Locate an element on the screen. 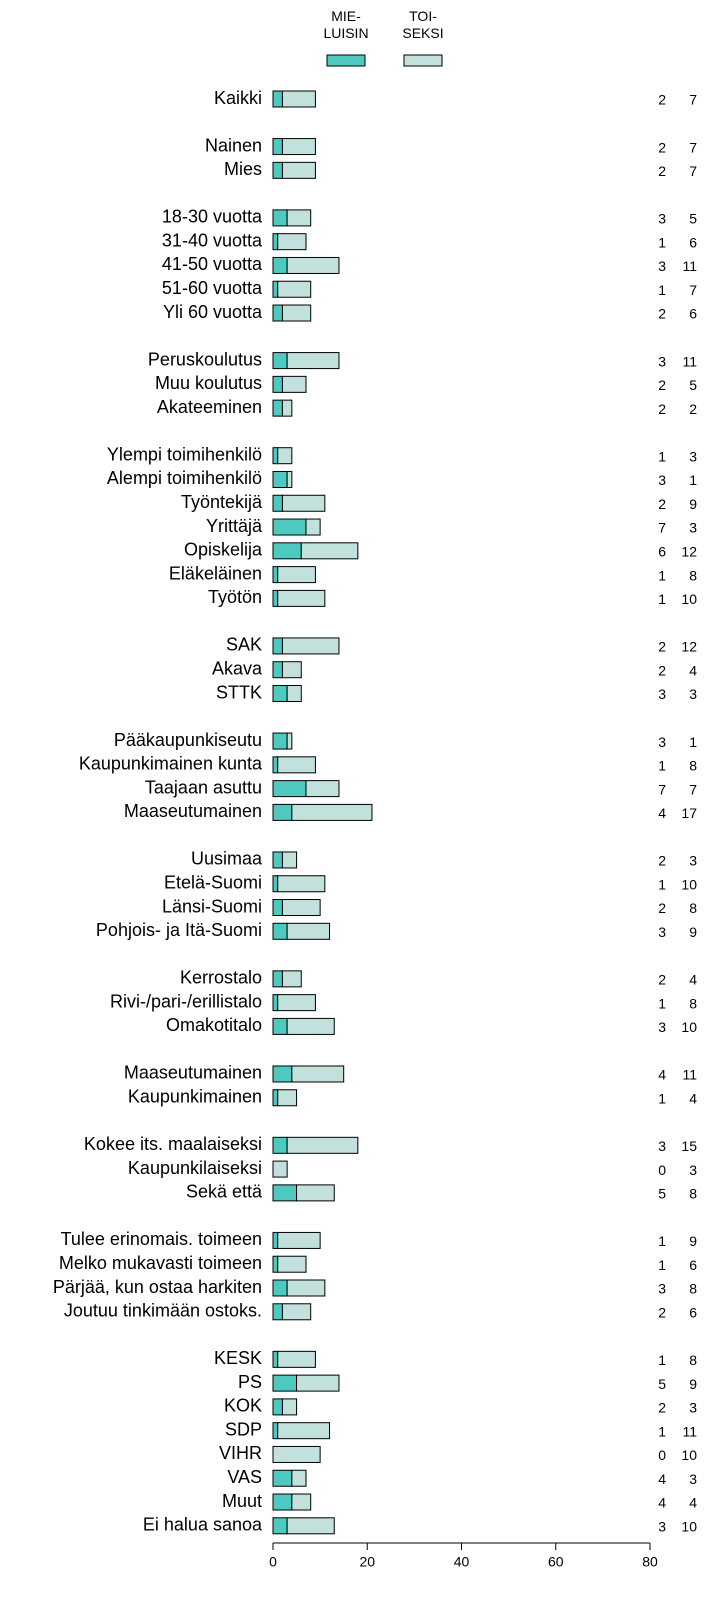  category-label: Rivi-/pari-/erillistalo is located at coordinates (186, 1001).